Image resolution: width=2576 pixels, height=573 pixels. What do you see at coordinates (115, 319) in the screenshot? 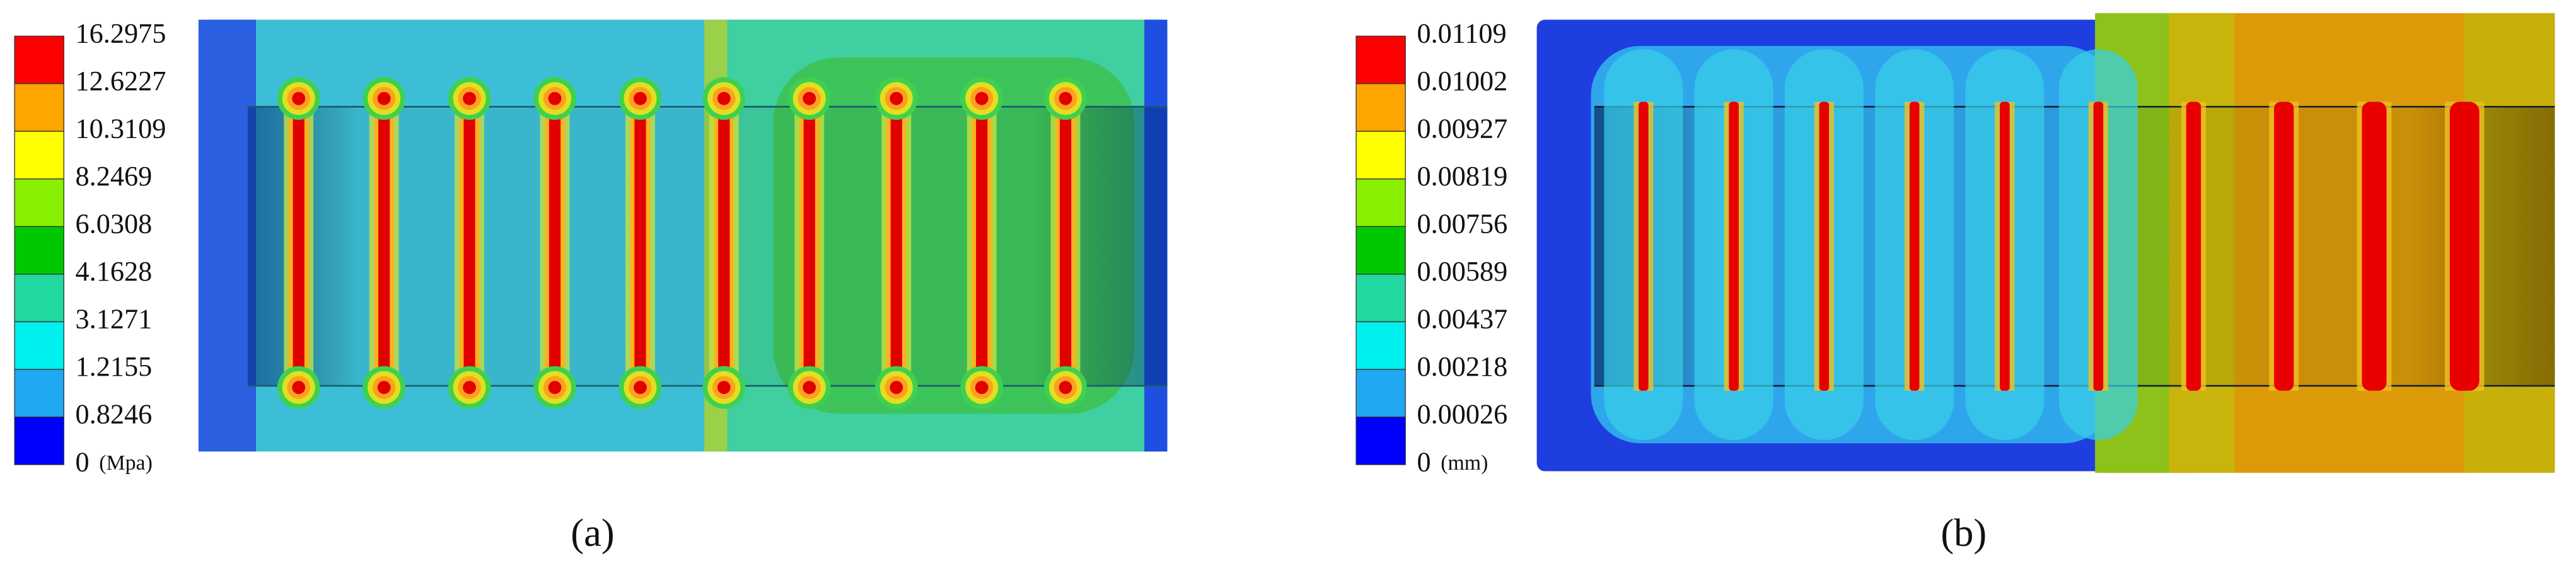
I see `legend-label: 3.1271` at bounding box center [115, 319].